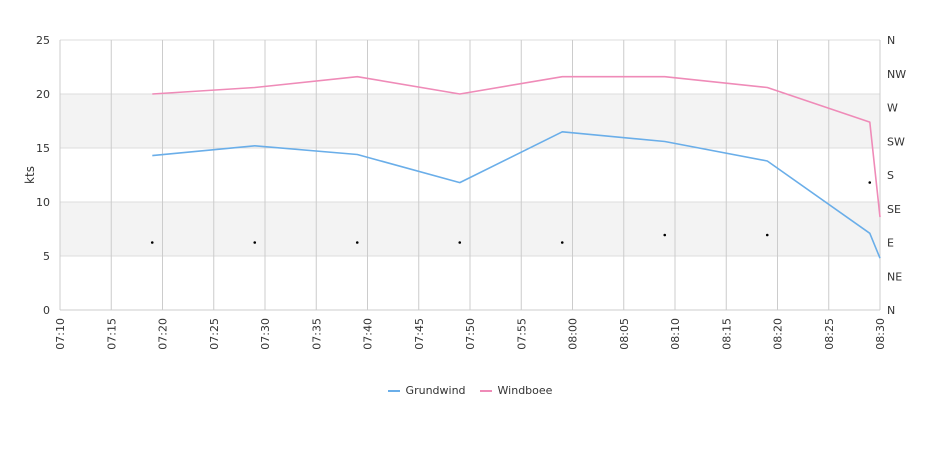  I want to click on legend-swatch-windboee, so click(485, 390).